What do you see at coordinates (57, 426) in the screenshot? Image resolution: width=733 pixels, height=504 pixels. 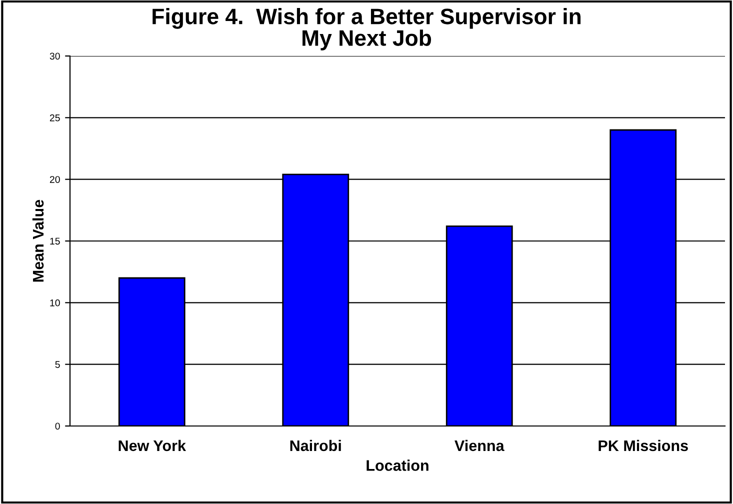 I see `y-tick-label: 0` at bounding box center [57, 426].